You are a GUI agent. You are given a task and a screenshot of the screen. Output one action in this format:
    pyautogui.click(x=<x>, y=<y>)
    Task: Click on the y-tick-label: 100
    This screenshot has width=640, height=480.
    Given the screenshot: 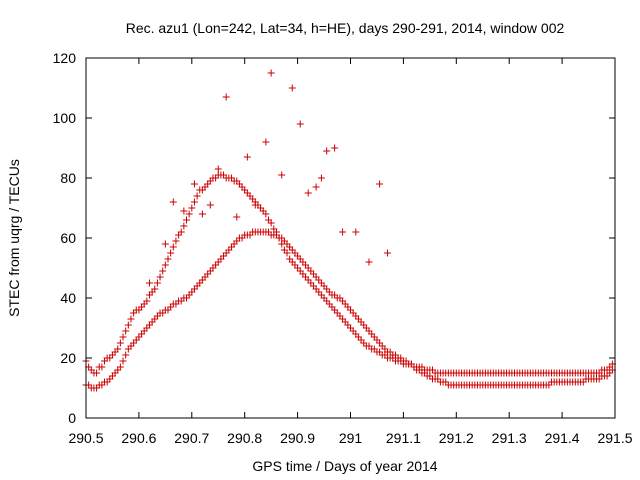 What is the action you would take?
    pyautogui.click(x=65, y=118)
    